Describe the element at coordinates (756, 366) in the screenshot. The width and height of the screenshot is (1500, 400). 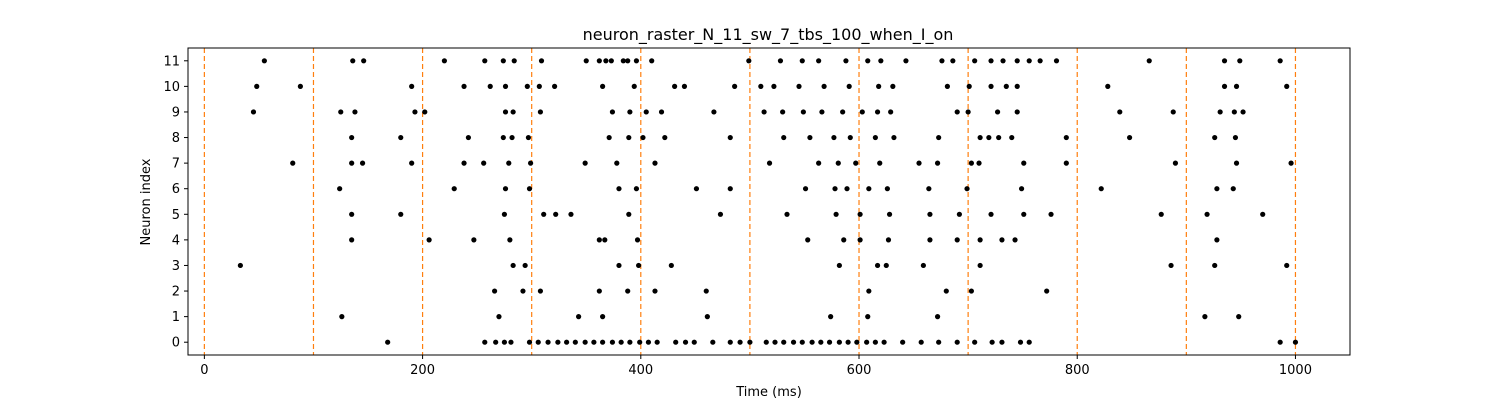
I see `x-axis-ticks: 0 200 400 600 800 1000` at that location.